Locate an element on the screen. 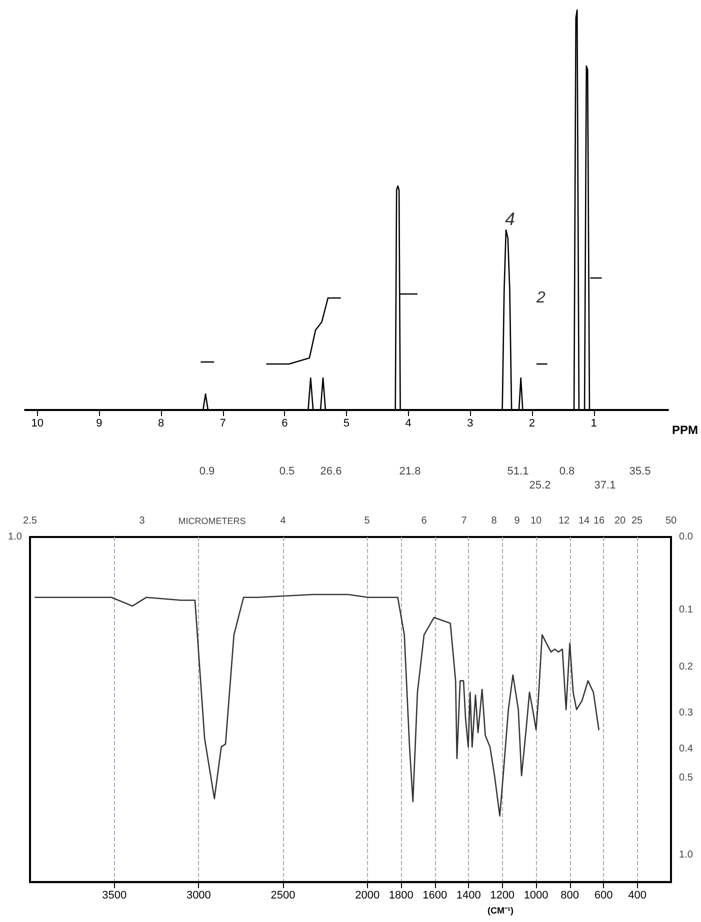 Image resolution: width=701 pixels, height=922 pixels. annotation: 2 is located at coordinates (541, 298).